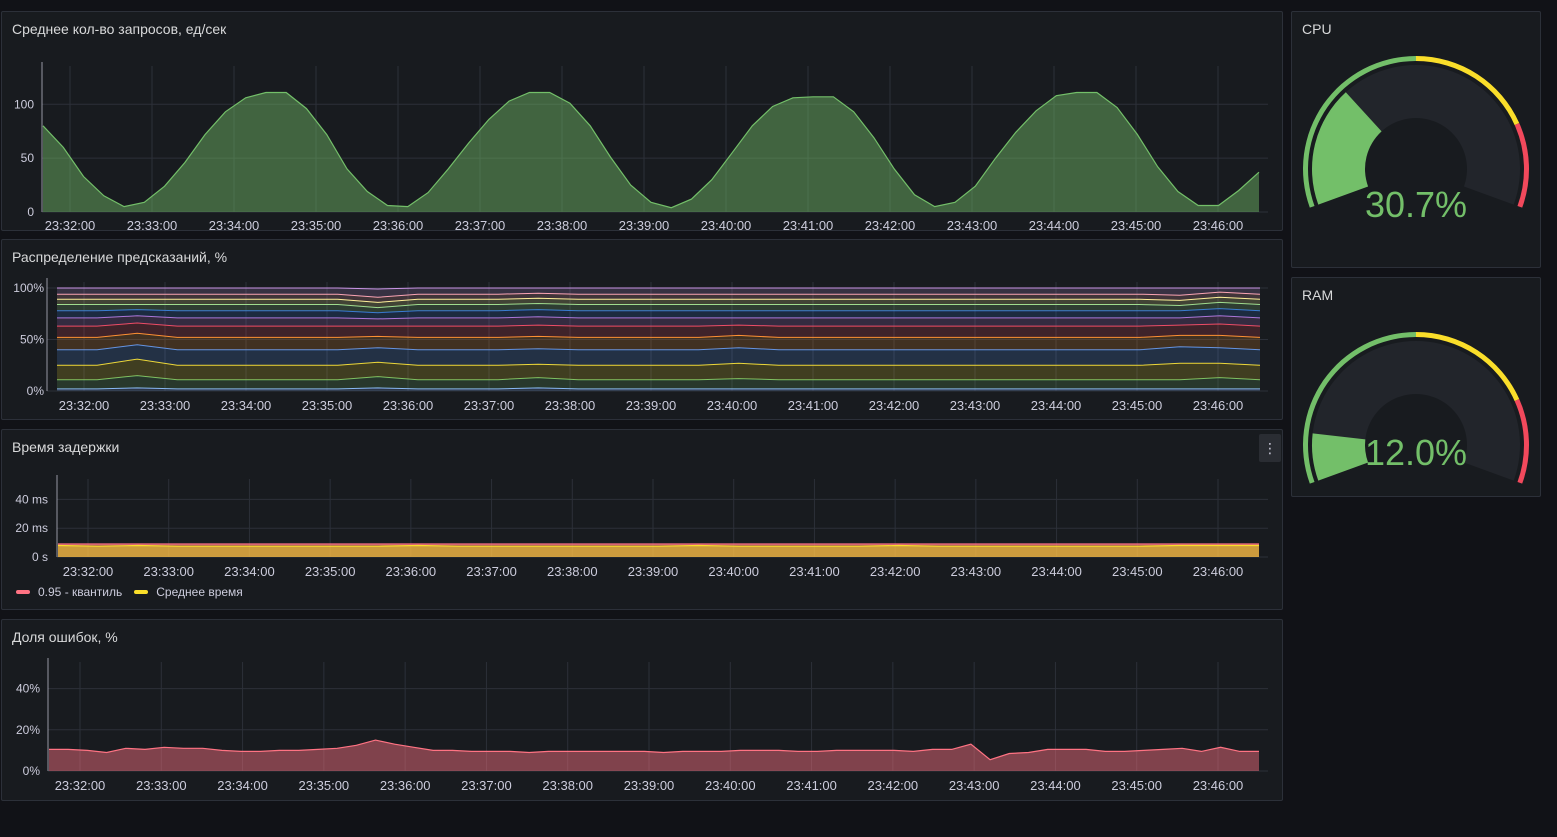 The height and width of the screenshot is (837, 1557). I want to click on y-tick-label: 0, so click(30, 212).